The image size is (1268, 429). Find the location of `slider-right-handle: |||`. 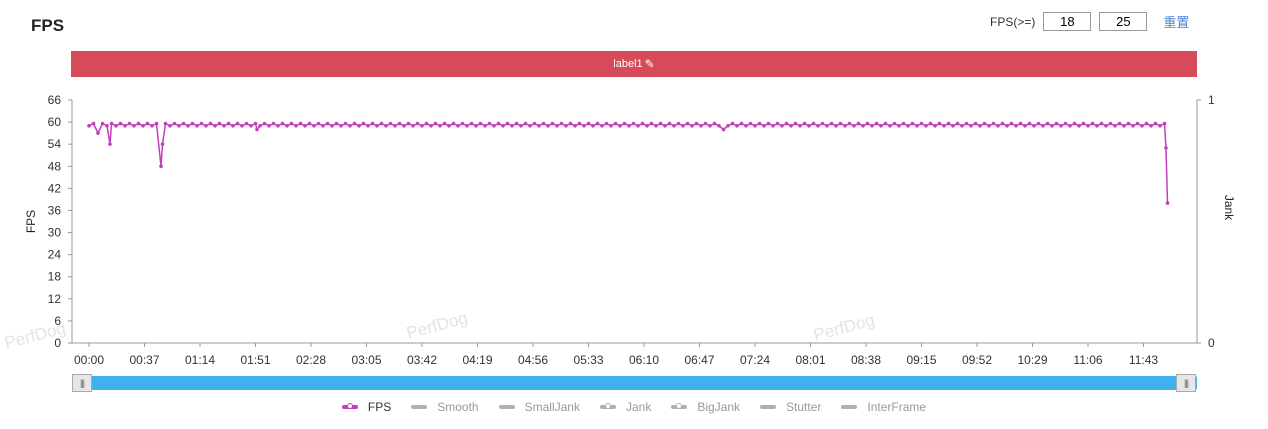

slider-right-handle: ||| is located at coordinates (1186, 383).